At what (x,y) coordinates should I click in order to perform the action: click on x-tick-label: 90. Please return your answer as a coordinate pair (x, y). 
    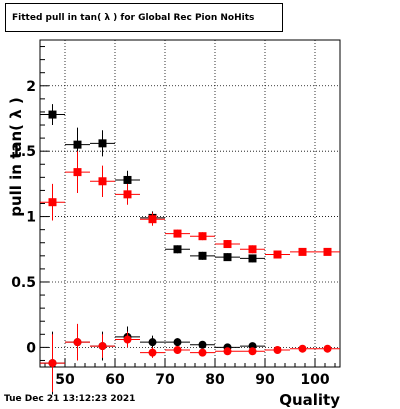
    Looking at the image, I should click on (265, 380).